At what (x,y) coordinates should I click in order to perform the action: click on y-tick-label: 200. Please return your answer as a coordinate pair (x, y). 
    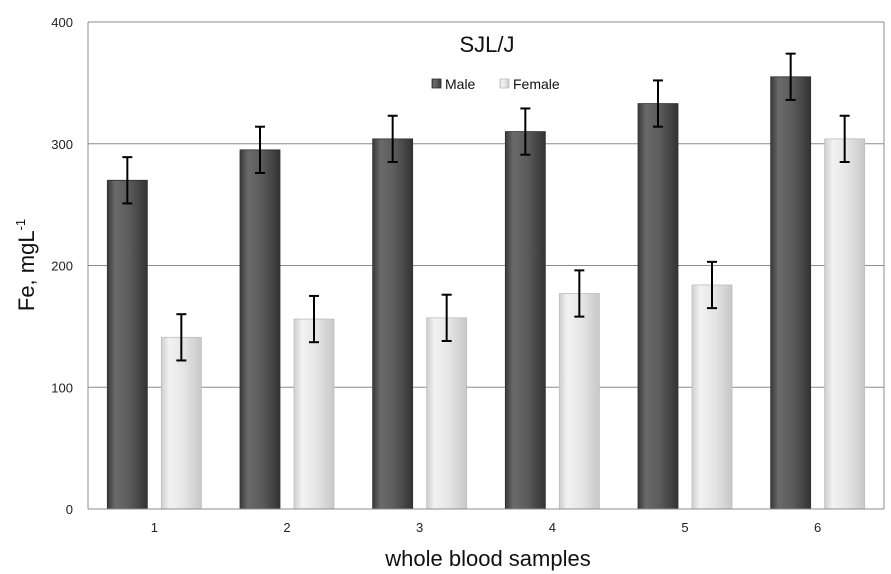
    Looking at the image, I should click on (62, 266).